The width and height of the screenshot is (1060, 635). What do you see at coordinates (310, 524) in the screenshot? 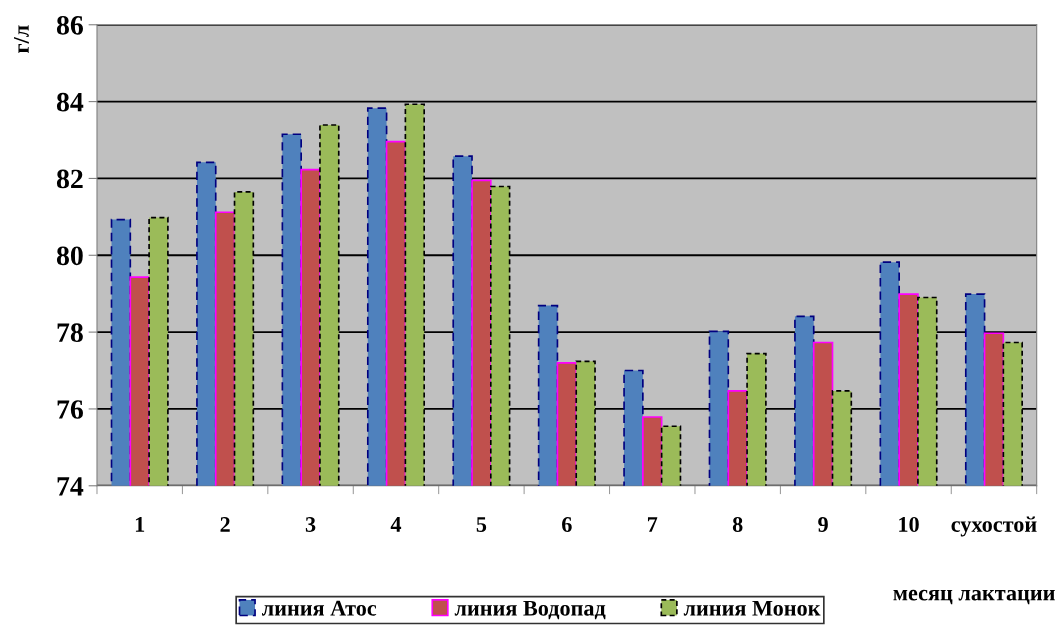
I see `x-tick-label: 3` at bounding box center [310, 524].